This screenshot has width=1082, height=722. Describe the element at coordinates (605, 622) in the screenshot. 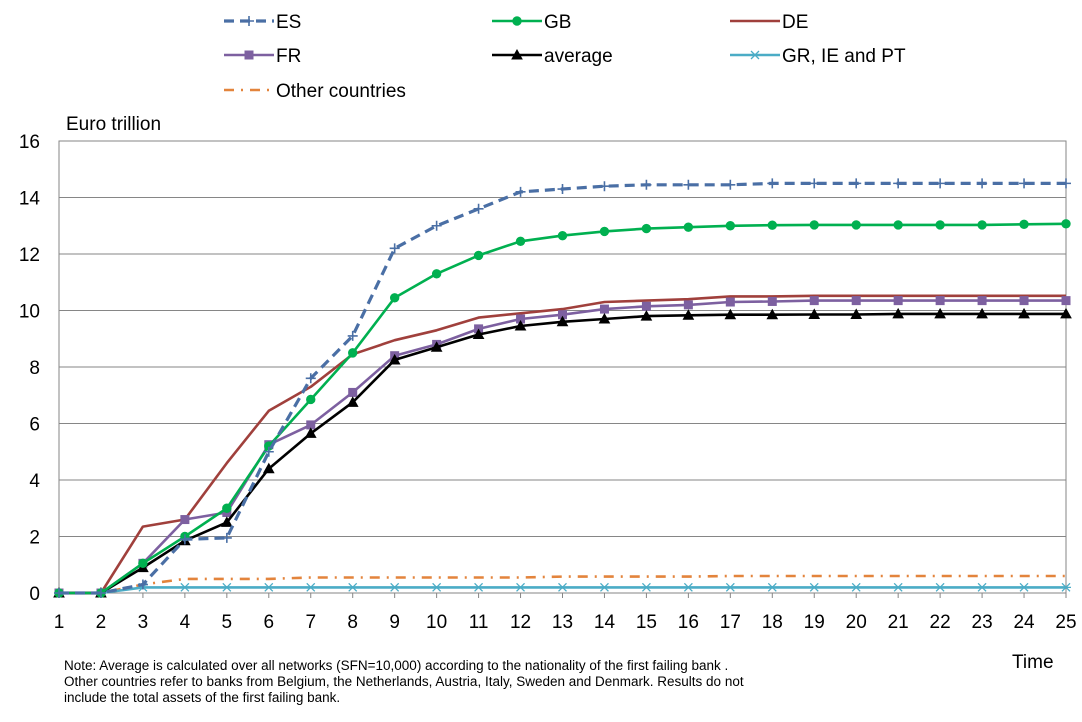

I see `x-tick-label: 14` at that location.